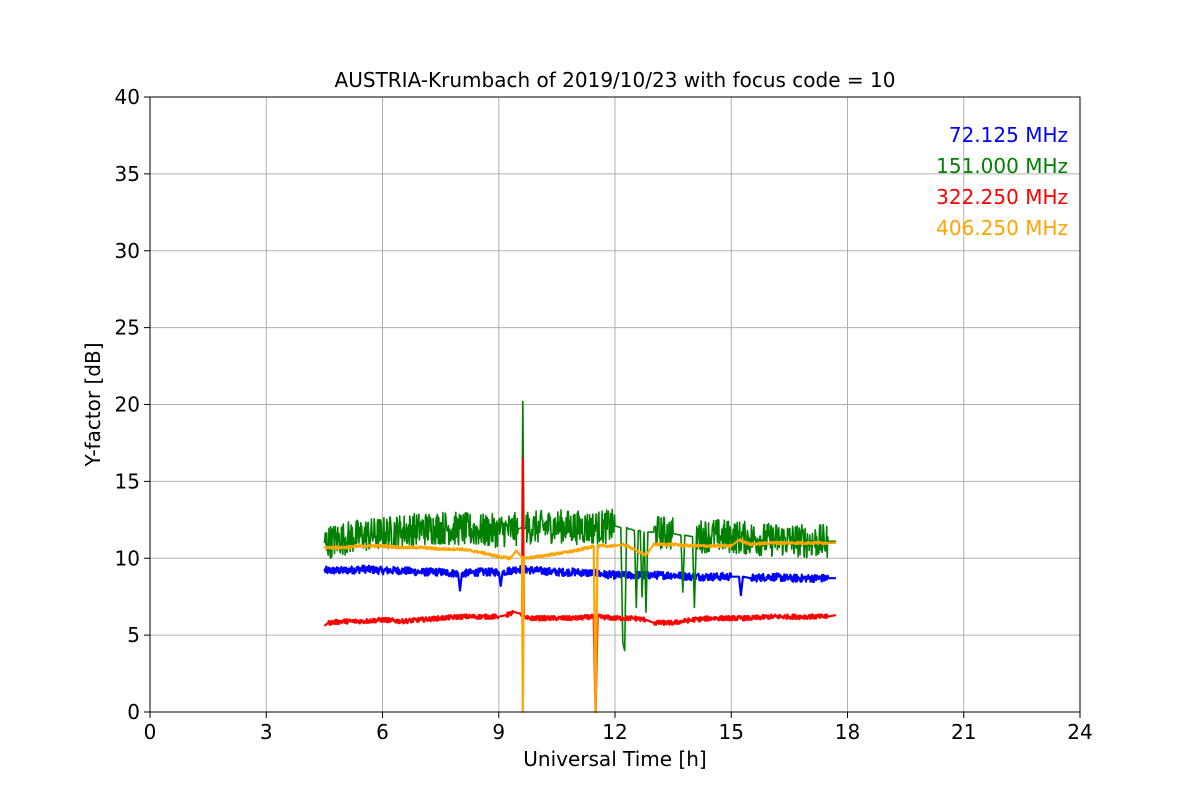 The image size is (1200, 800). I want to click on legend-entry: 322.250 MHz, so click(1002, 197).